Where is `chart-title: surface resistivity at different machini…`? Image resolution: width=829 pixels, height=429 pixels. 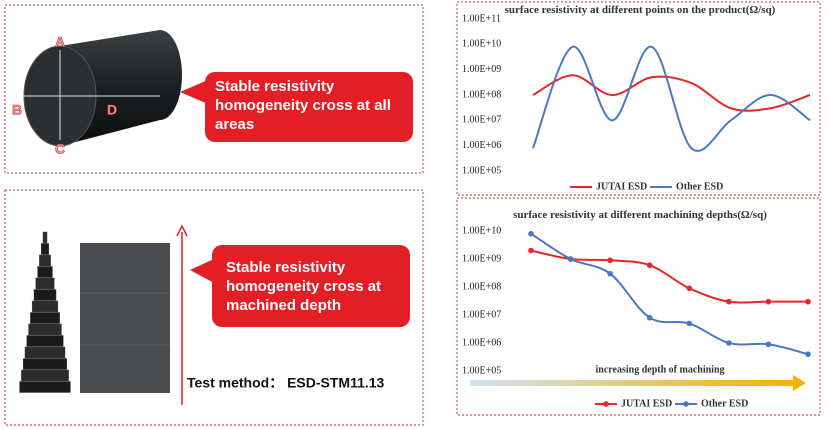 chart-title: surface resistivity at different machini… is located at coordinates (640, 215).